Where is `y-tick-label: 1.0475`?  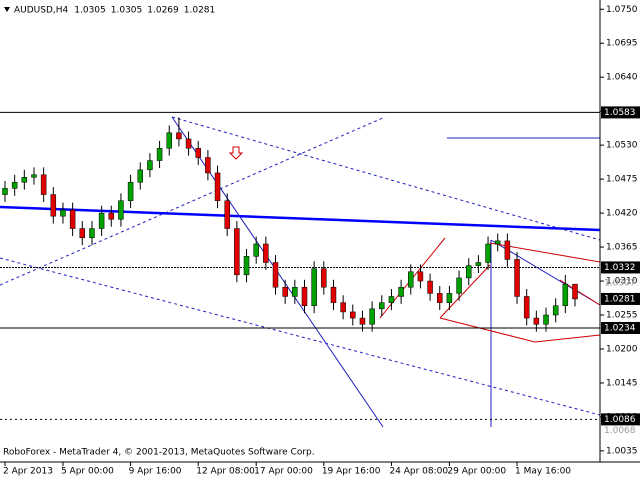 y-tick-label: 1.0475 is located at coordinates (622, 180).